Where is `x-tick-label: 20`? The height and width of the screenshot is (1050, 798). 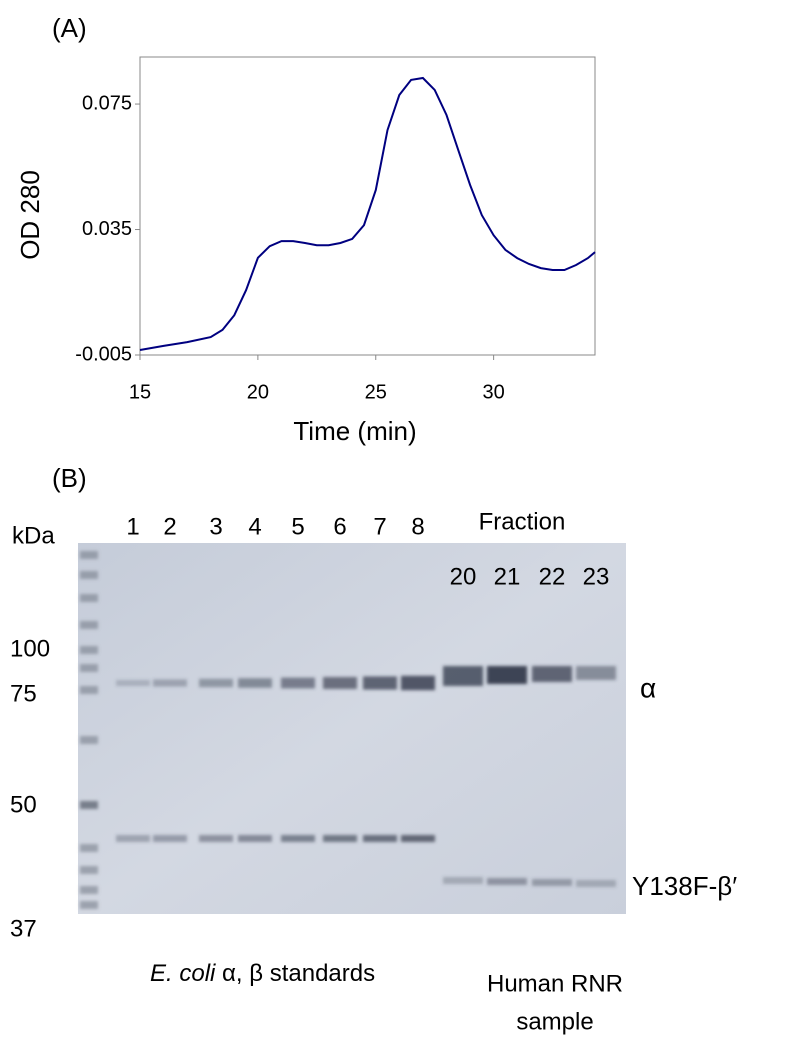 x-tick-label: 20 is located at coordinates (258, 392).